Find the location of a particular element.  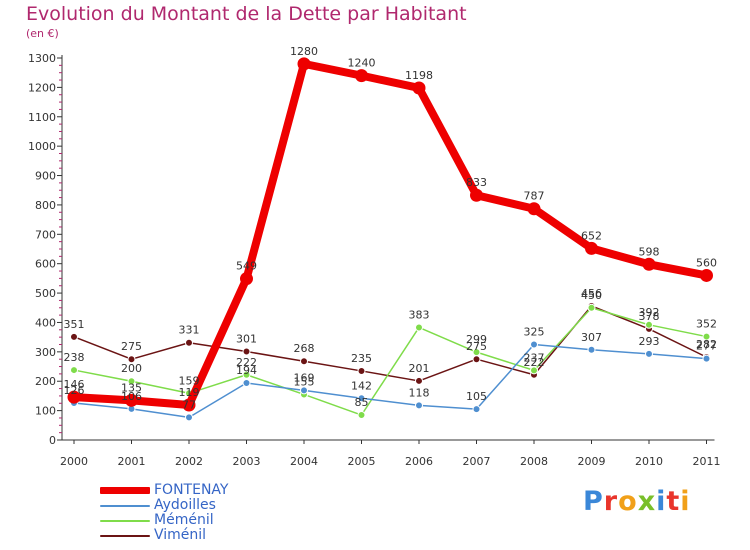

chart-subtitle: (en €) is located at coordinates (42, 33).